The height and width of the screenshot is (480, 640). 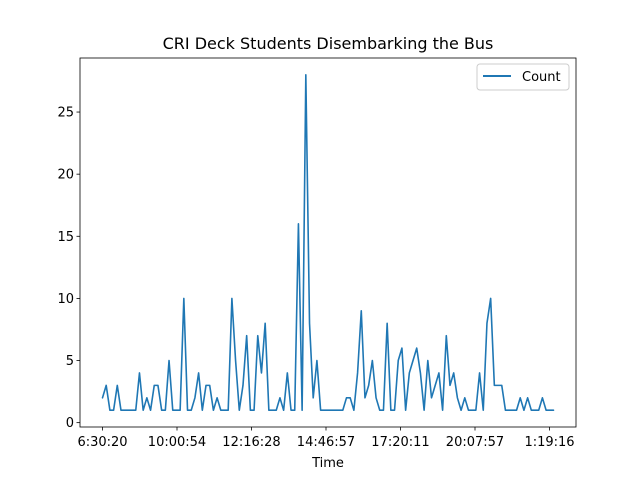 I want to click on x-tick-label: 12:16:28, so click(x=251, y=442).